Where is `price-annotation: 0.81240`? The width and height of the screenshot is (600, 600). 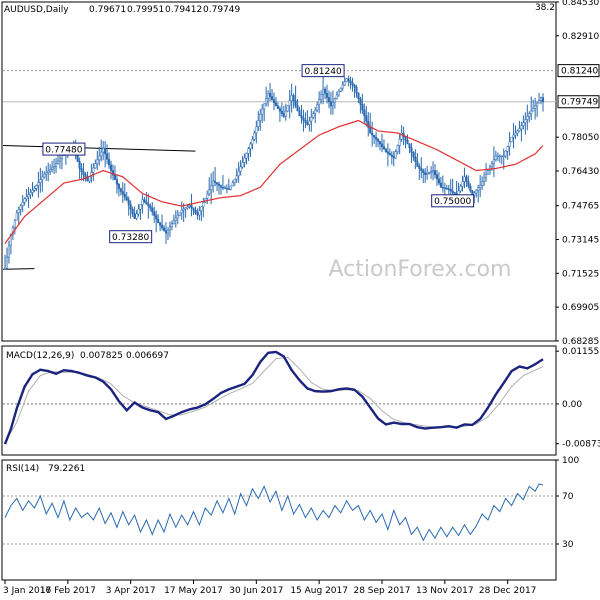
price-annotation: 0.81240 is located at coordinates (323, 71).